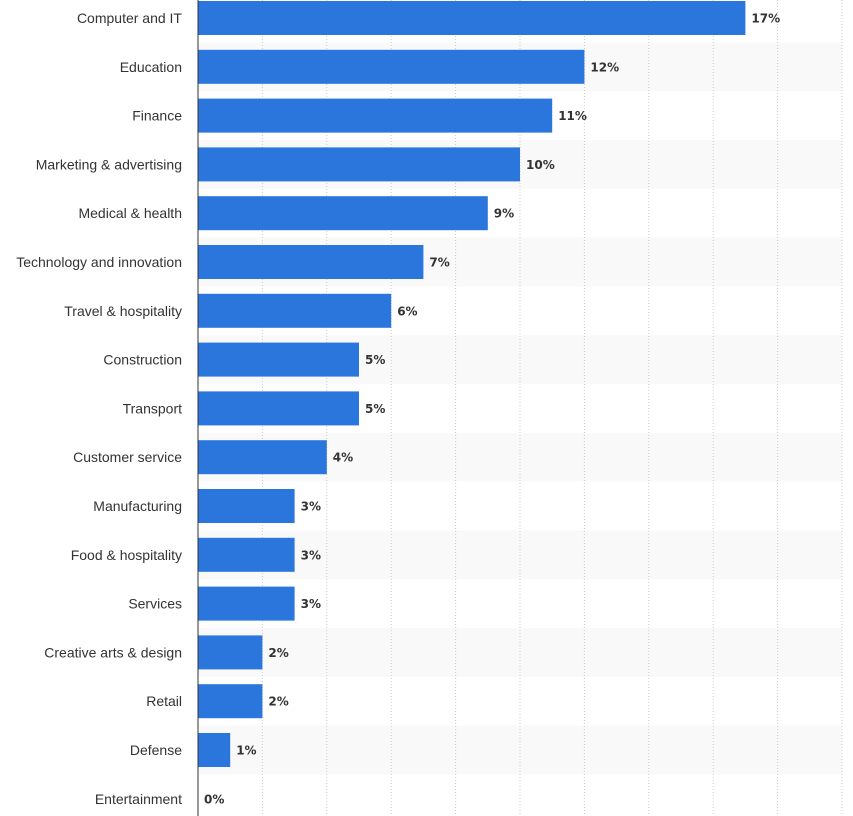 This screenshot has width=853, height=816. Describe the element at coordinates (157, 116) in the screenshot. I see `category-label: Finance` at that location.